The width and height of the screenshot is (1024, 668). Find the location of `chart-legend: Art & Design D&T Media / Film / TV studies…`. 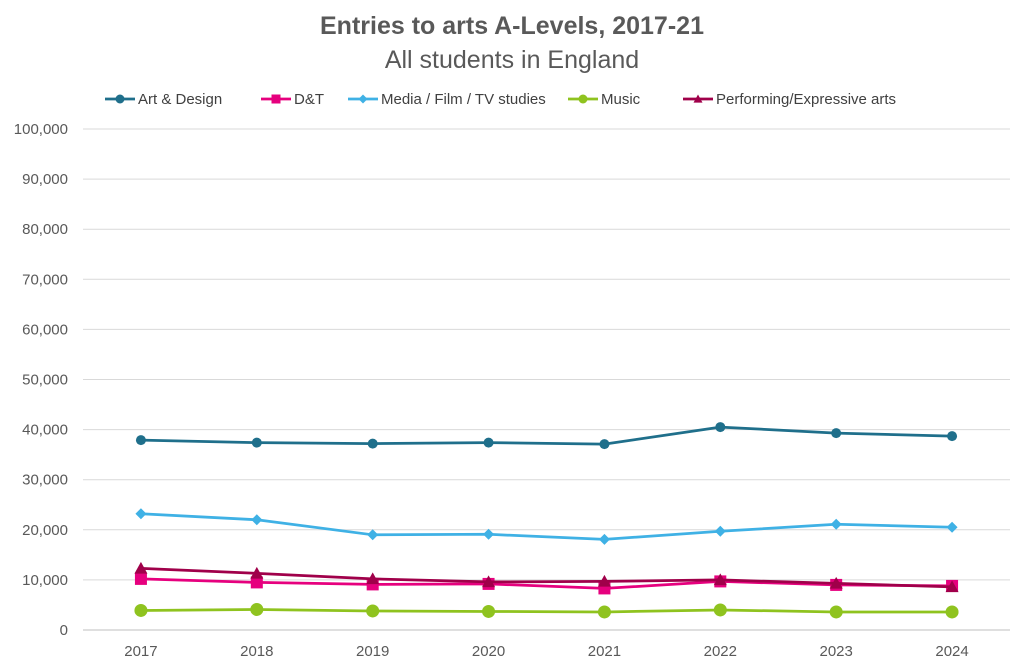

chart-legend: Art & Design D&T Media / Film / TV studies… is located at coordinates (500, 99).